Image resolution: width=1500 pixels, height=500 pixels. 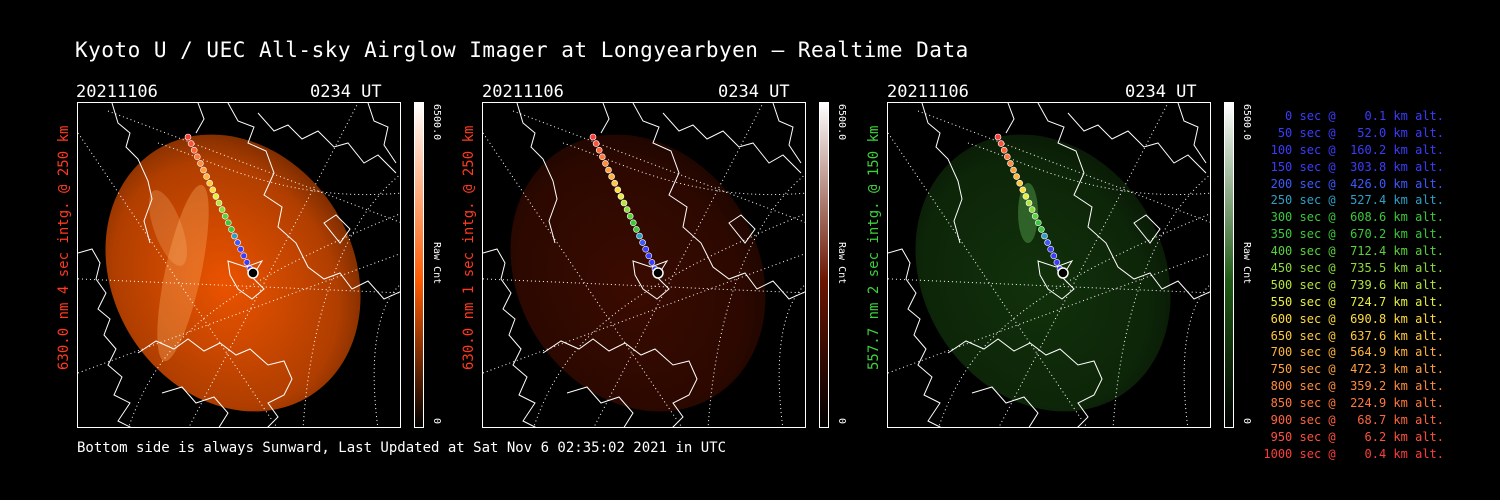 What do you see at coordinates (1353, 268) in the screenshot?
I see `legend-entry: 450 sec @ 735.5 km alt.` at bounding box center [1353, 268].